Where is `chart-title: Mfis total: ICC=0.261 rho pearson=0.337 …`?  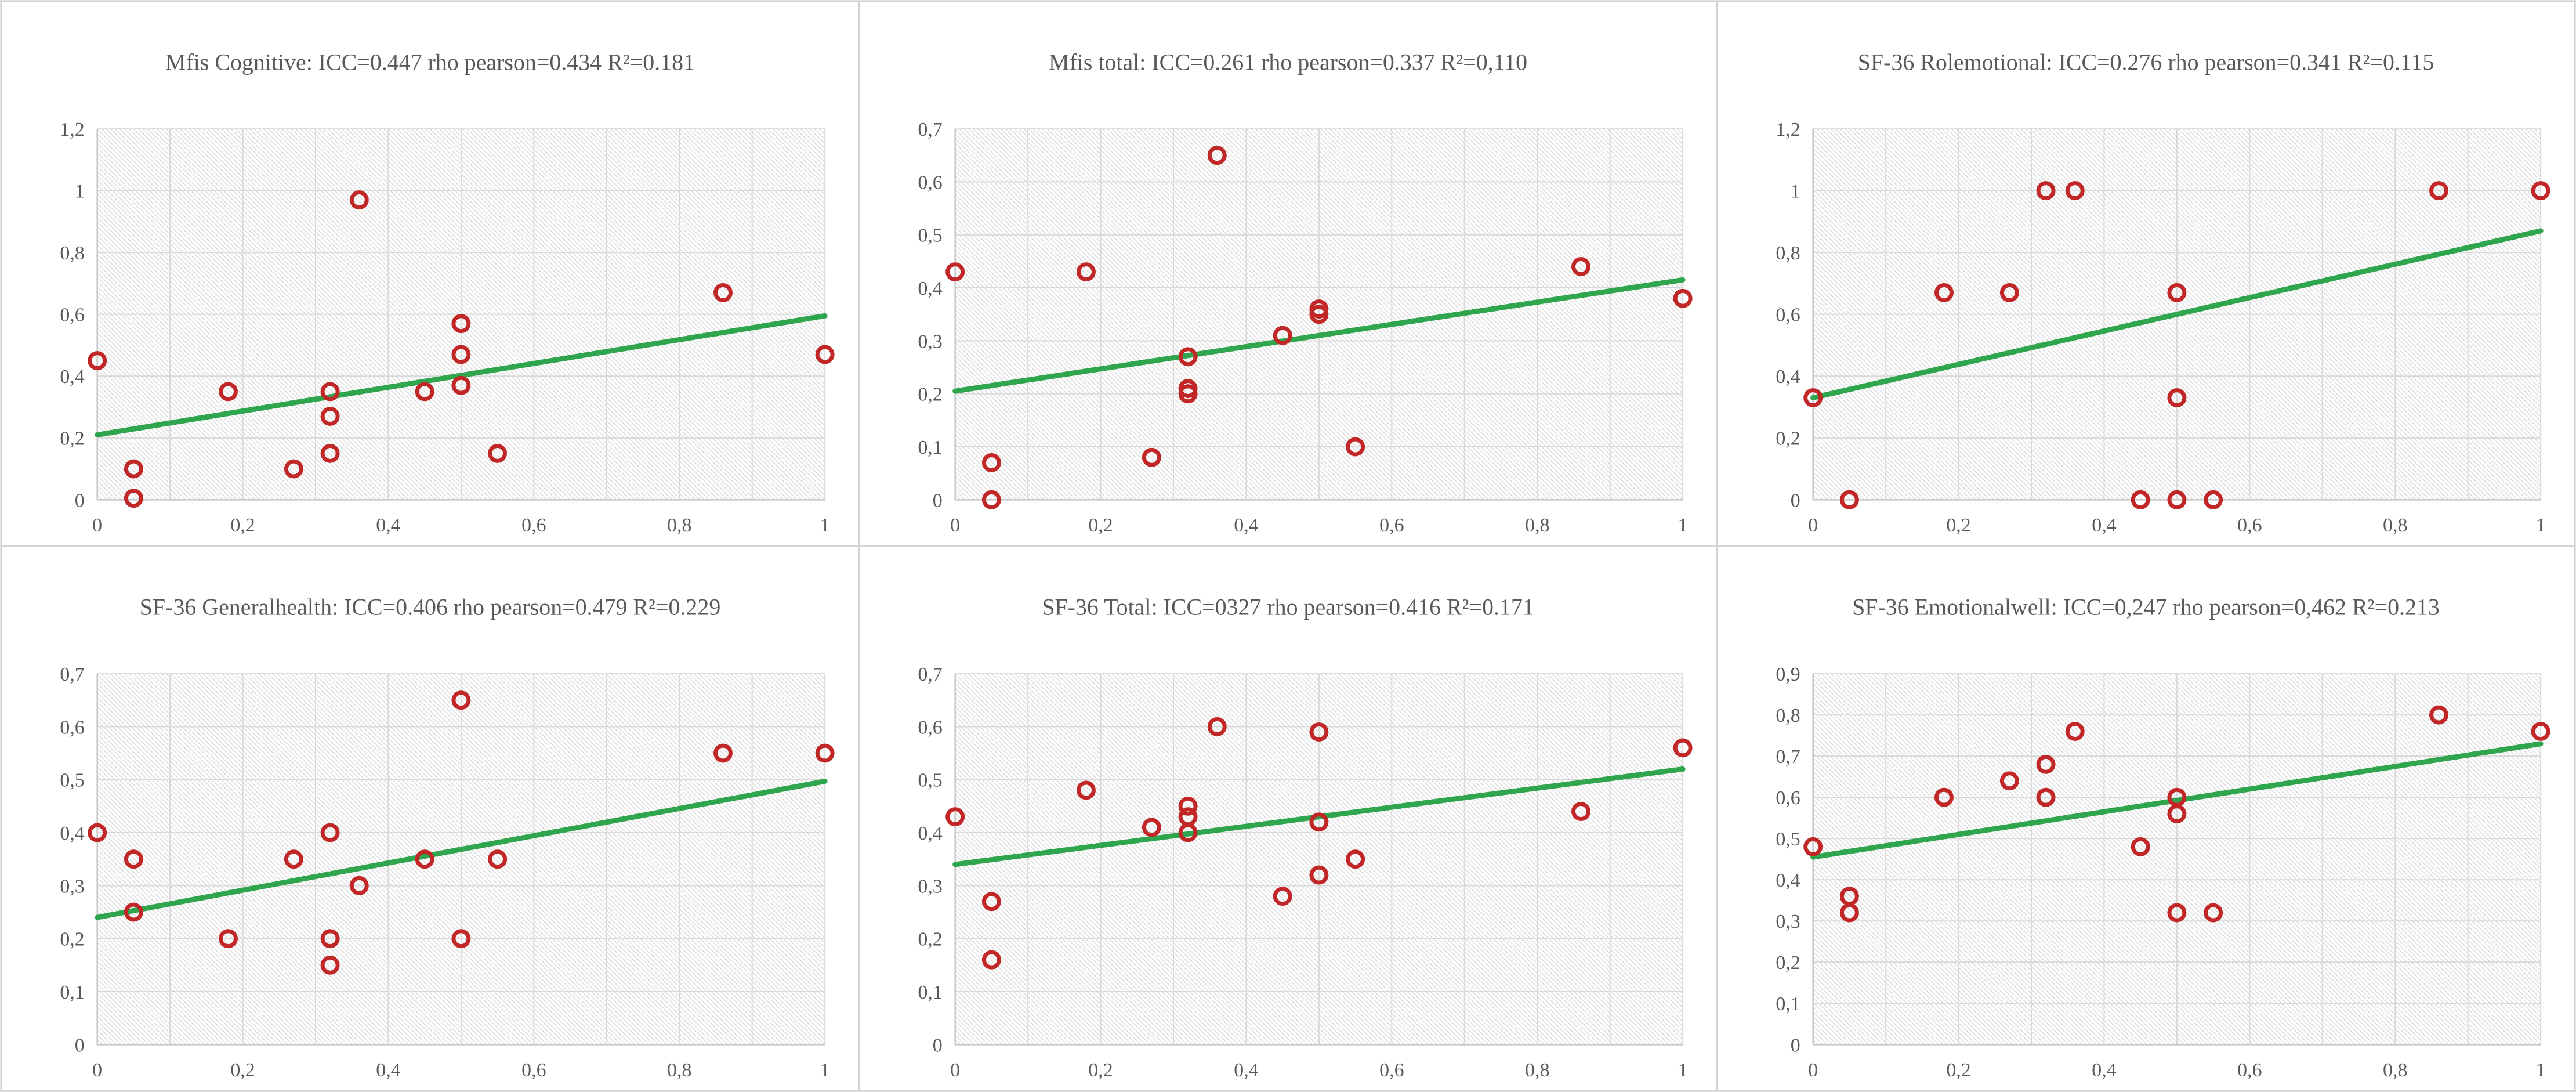 chart-title: Mfis total: ICC=0.261 rho pearson=0.337 … is located at coordinates (1288, 62).